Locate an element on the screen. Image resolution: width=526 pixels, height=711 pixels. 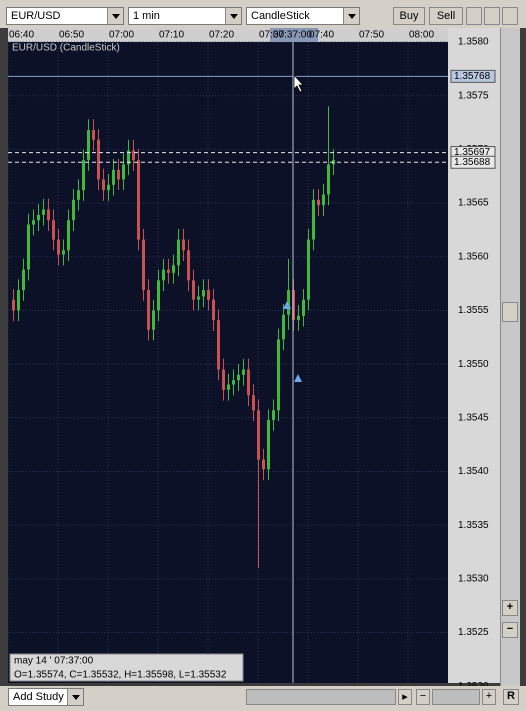
zoom-plus: + is located at coordinates (489, 697).